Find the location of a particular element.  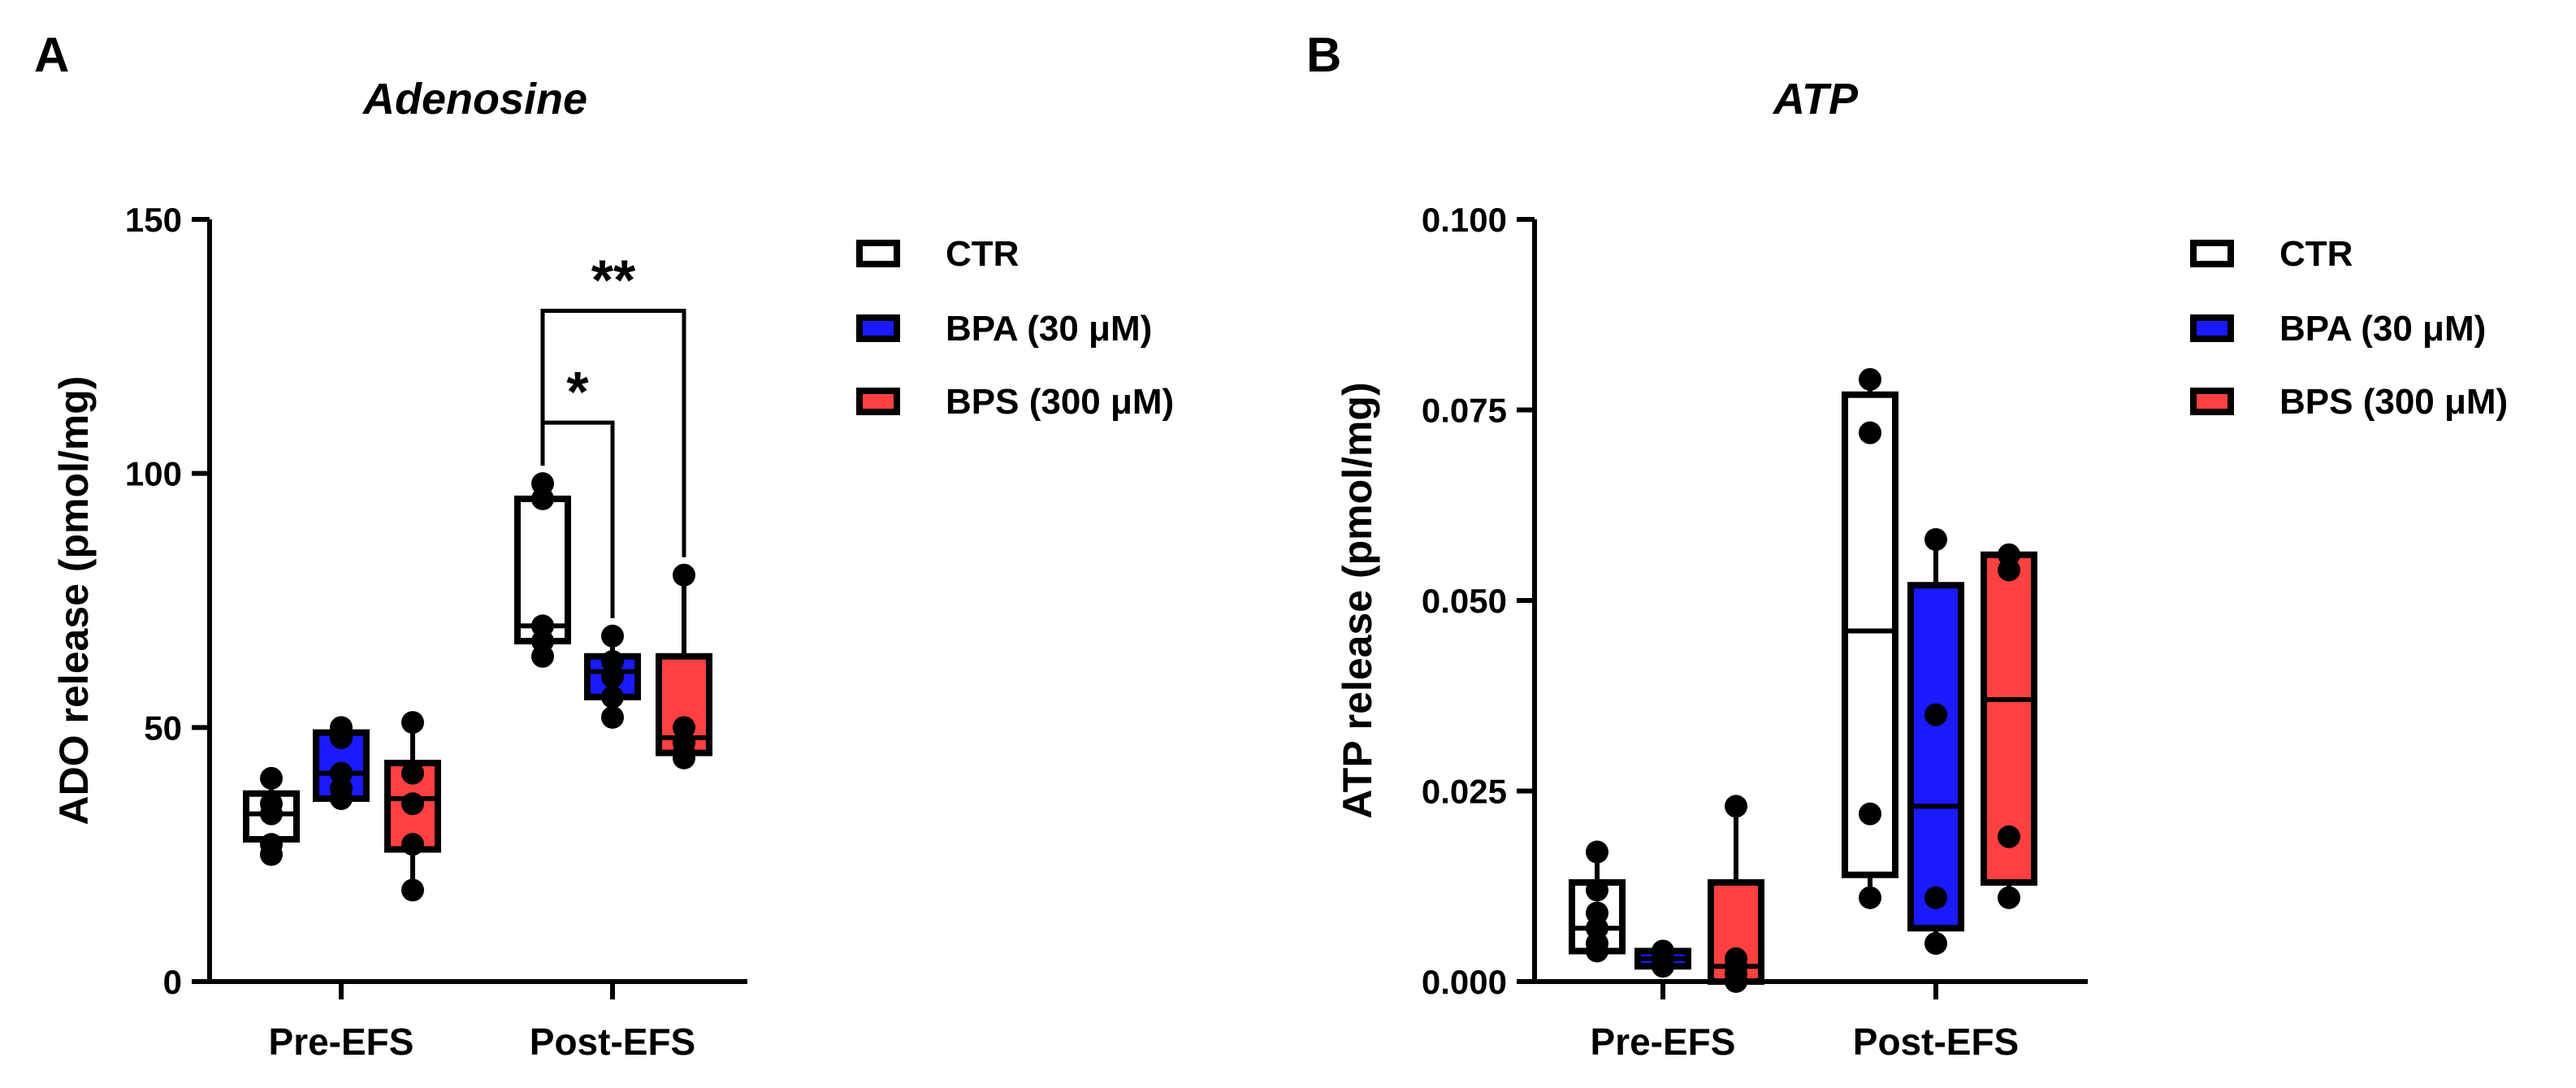

panel-letter: B is located at coordinates (1323, 55).